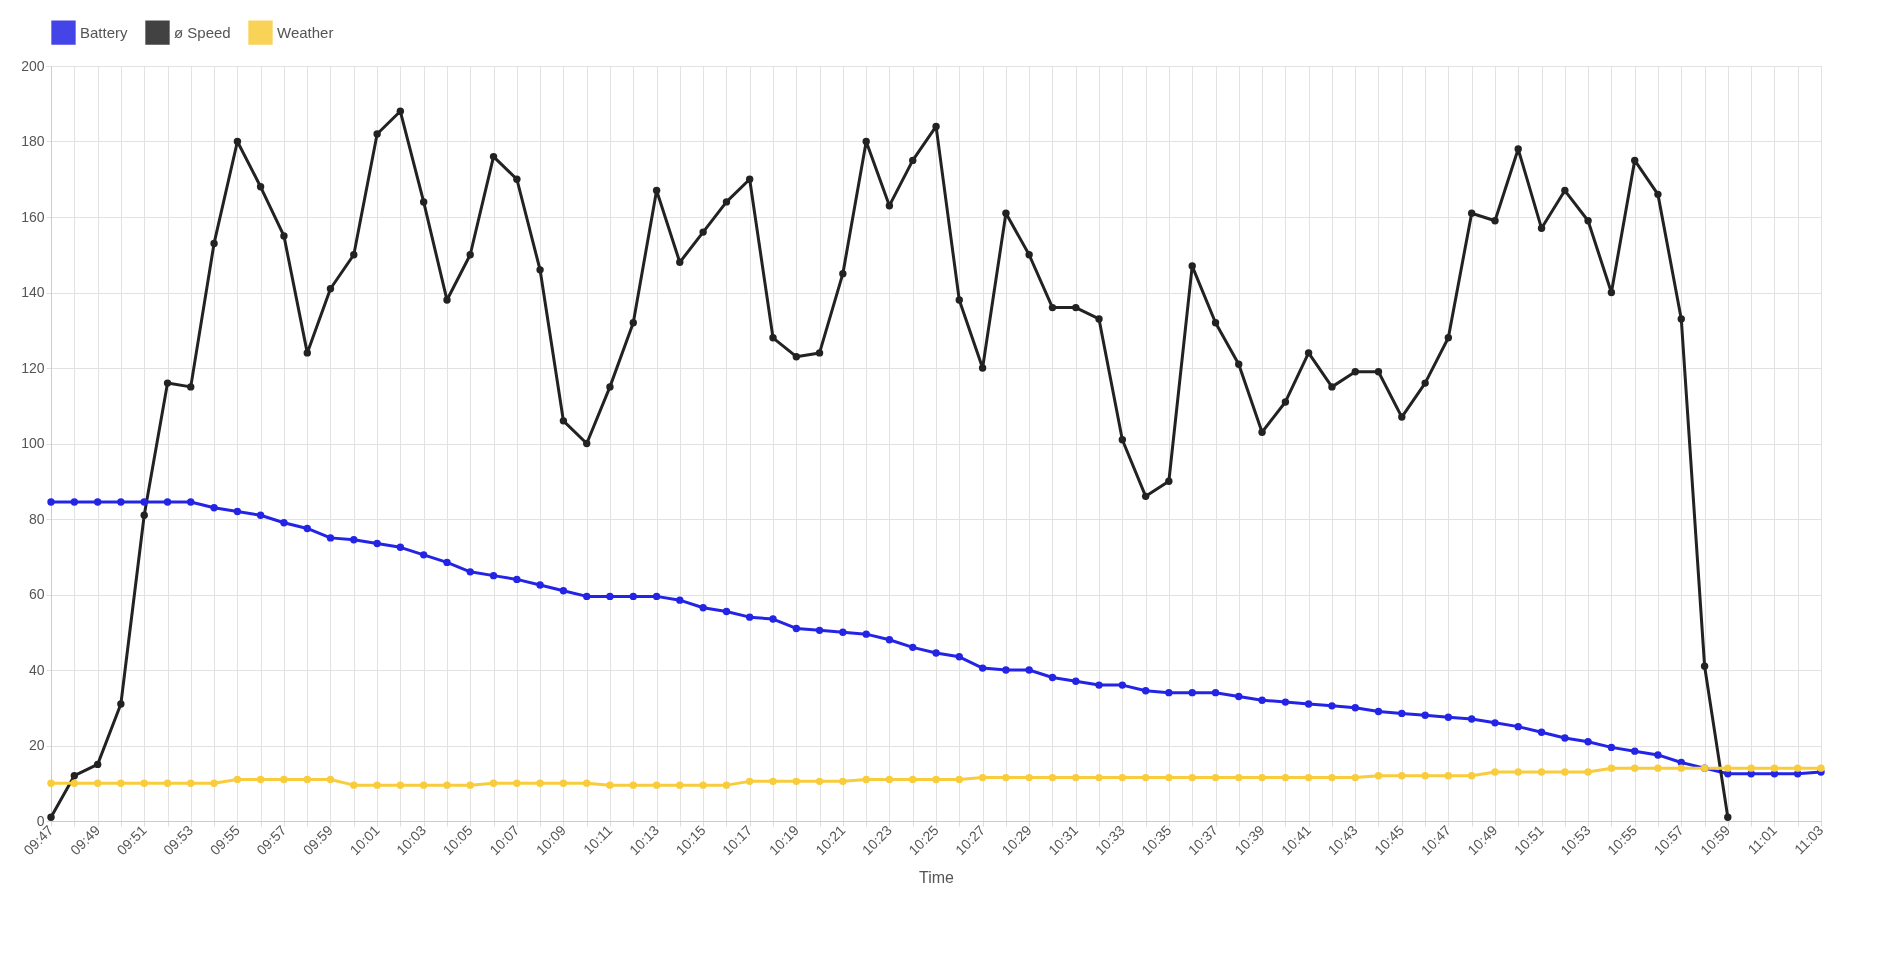  I want to click on y-tick-label: 20, so click(36, 745).